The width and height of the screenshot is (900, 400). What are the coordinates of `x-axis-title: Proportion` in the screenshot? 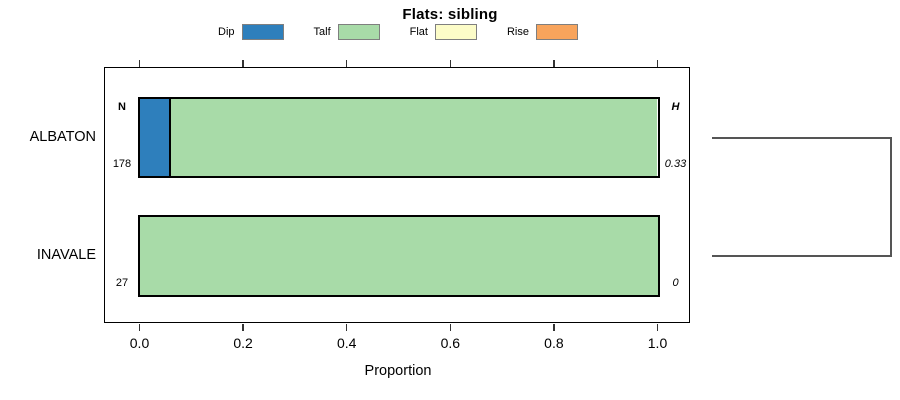 It's located at (398, 371).